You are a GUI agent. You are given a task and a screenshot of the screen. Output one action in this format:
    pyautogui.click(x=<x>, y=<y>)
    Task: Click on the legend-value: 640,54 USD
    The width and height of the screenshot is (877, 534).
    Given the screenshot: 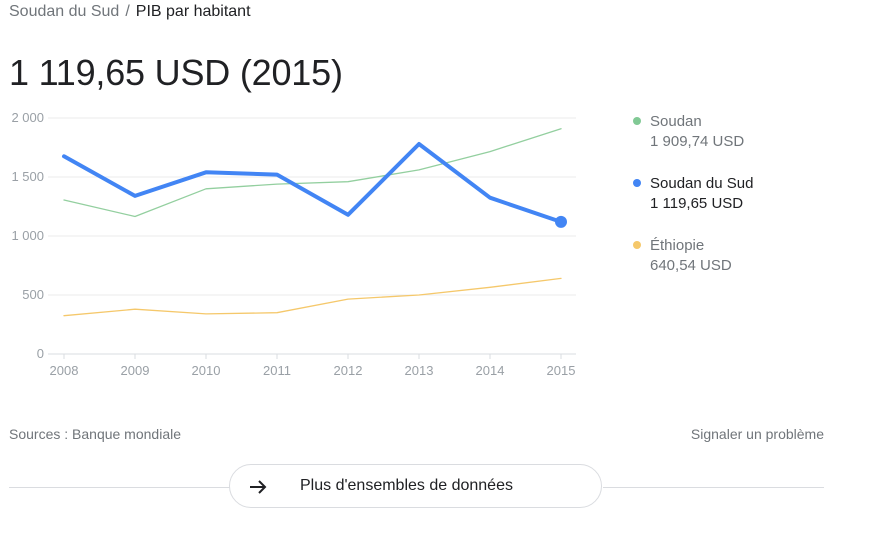 What is the action you would take?
    pyautogui.click(x=691, y=265)
    